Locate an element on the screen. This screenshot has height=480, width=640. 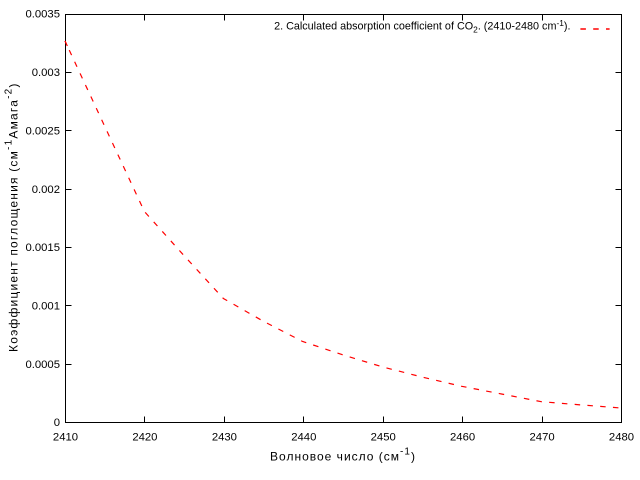
svg-text: 0.003 is located at coordinates (46, 73).